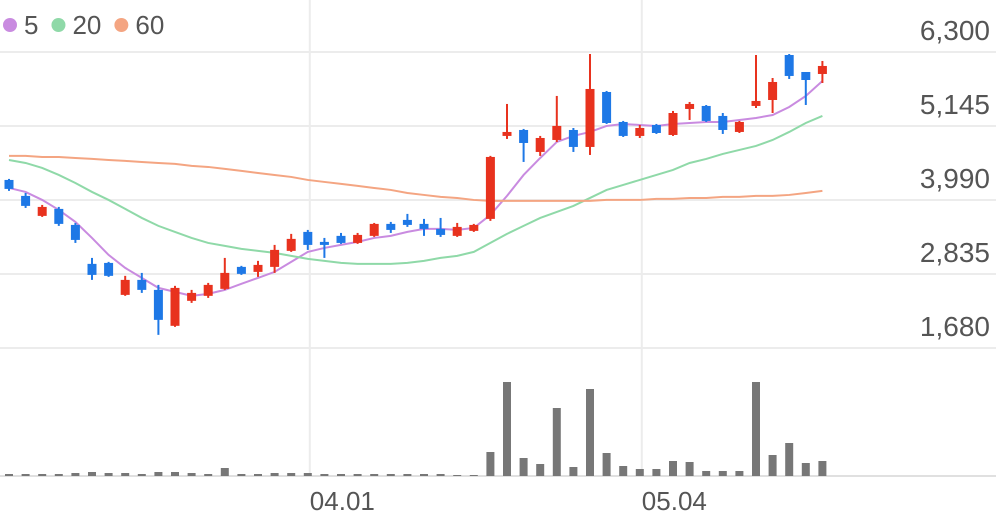 This screenshot has height=519, width=996. I want to click on legend-label: 5, so click(31, 25).